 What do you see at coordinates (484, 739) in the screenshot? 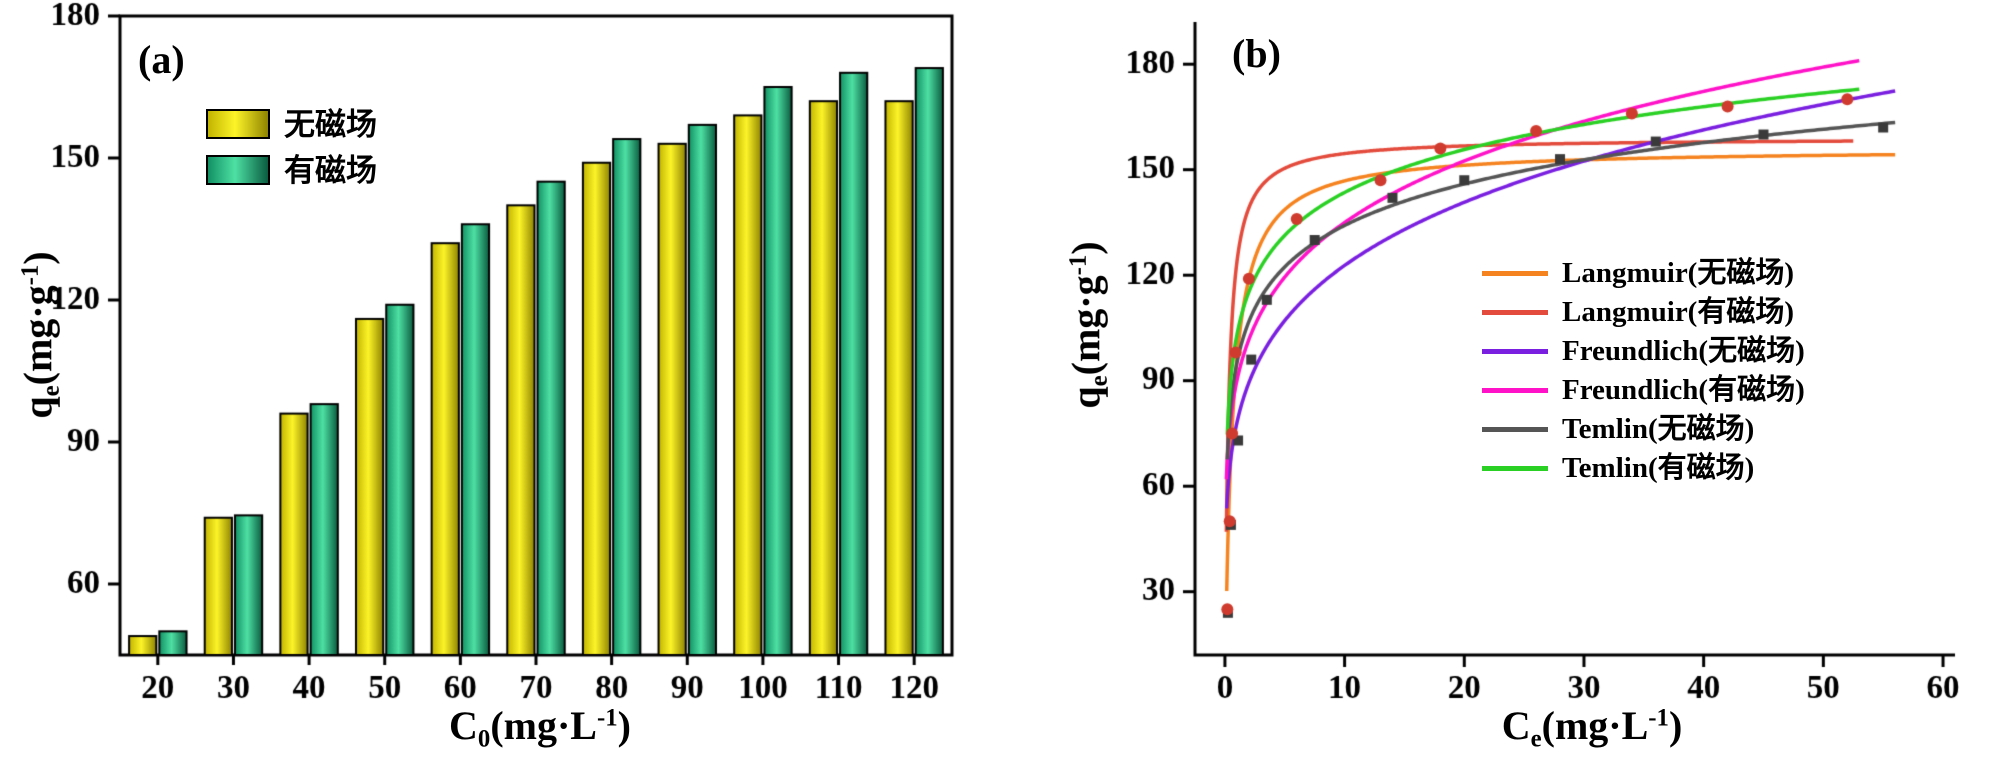
I see `label-part: 0` at bounding box center [484, 739].